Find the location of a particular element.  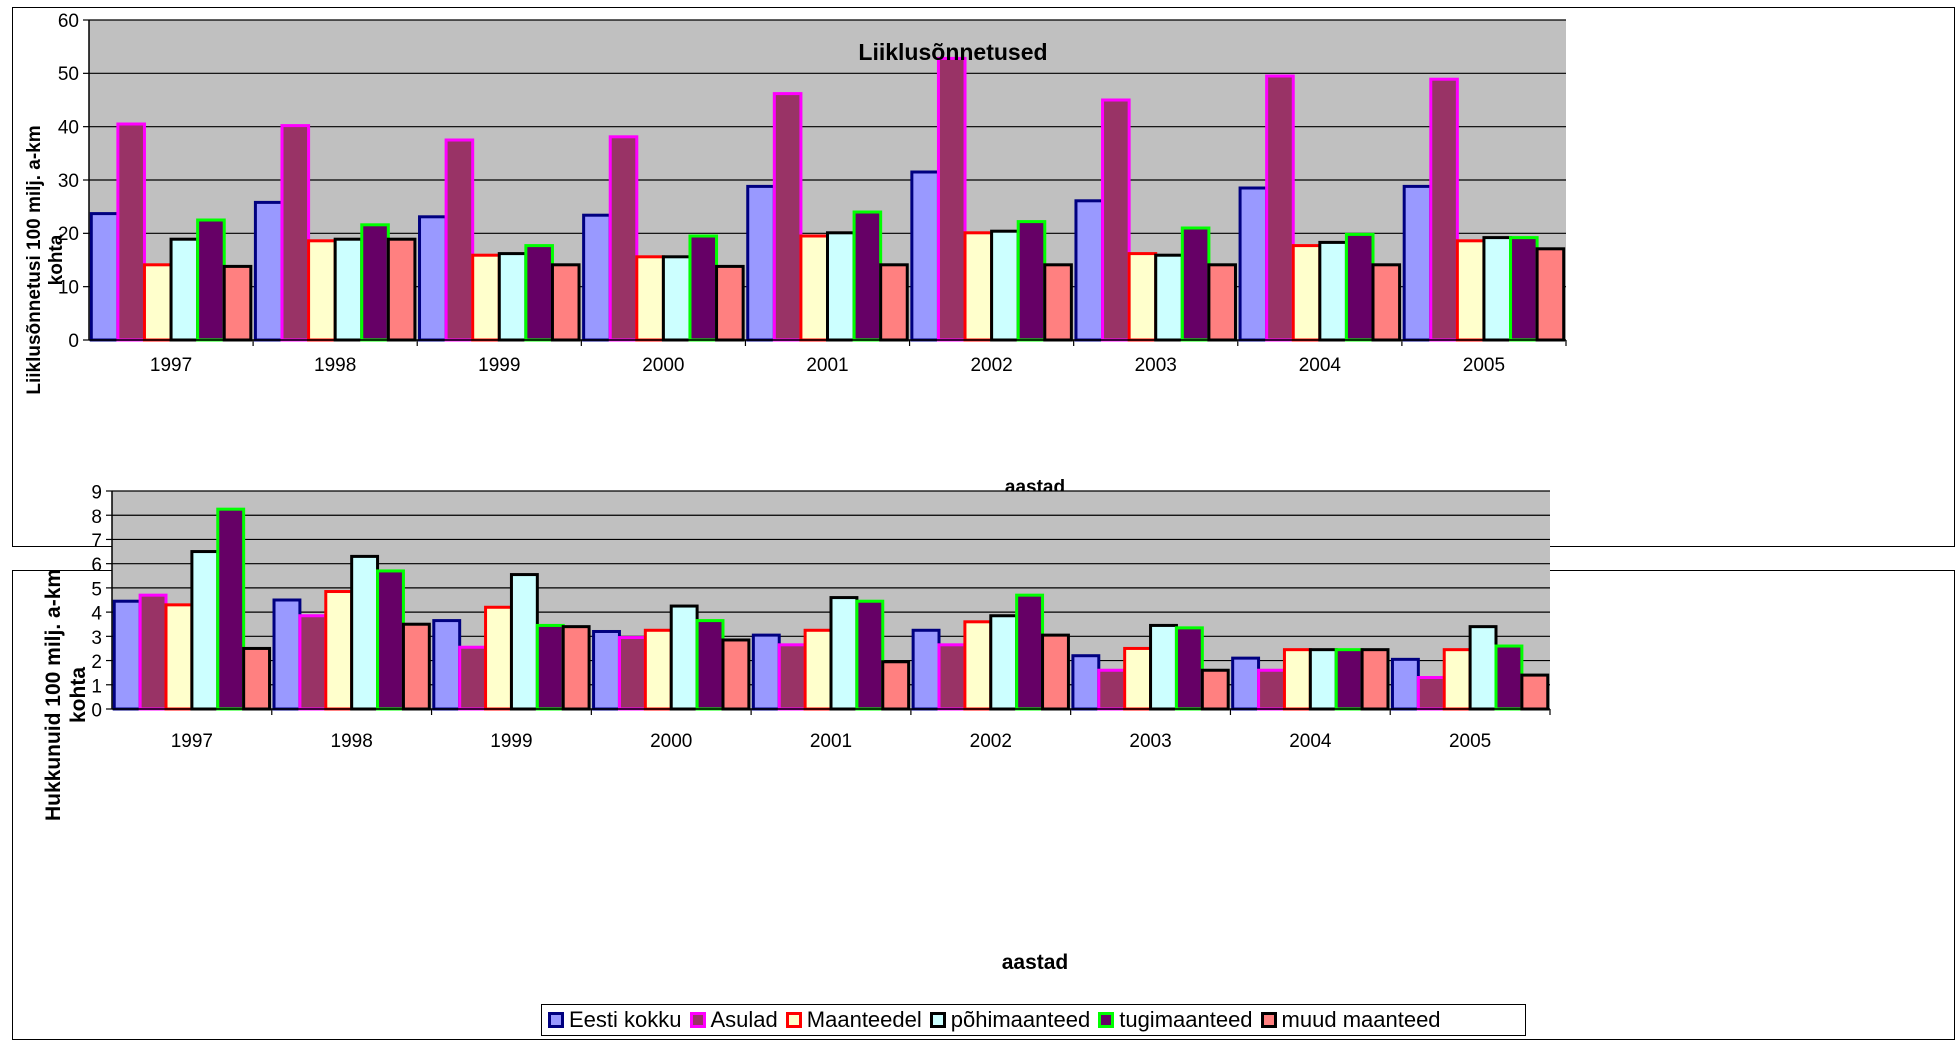

y-tick-label: 3 is located at coordinates (96, 638).